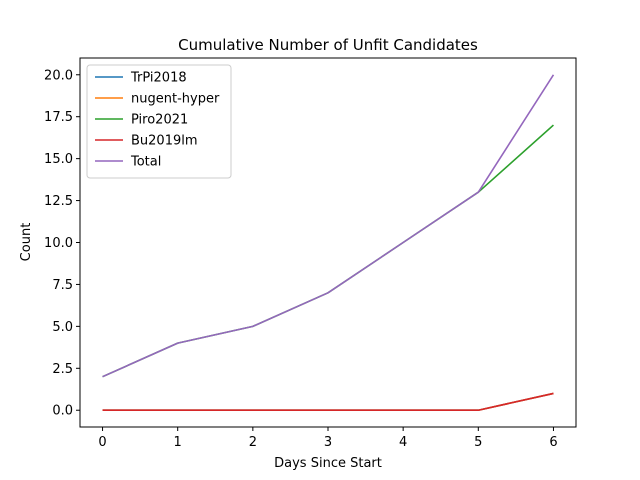  I want to click on x-axis: 0 1 2 3 4 5 6, so click(328, 438).